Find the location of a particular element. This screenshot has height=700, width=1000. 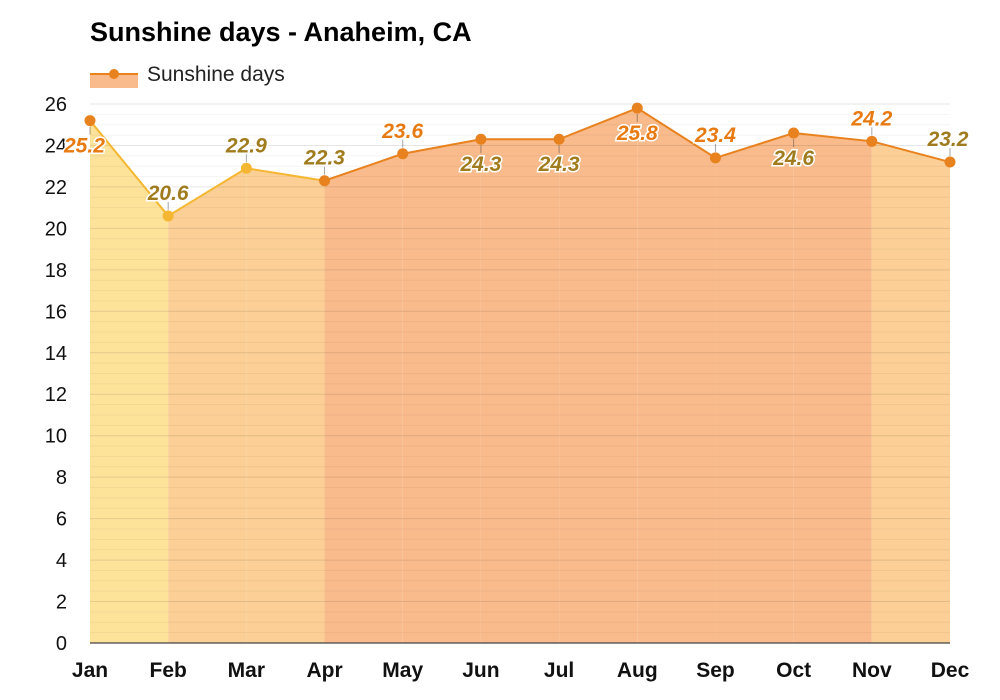

area-segment-aug is located at coordinates (676, 375).